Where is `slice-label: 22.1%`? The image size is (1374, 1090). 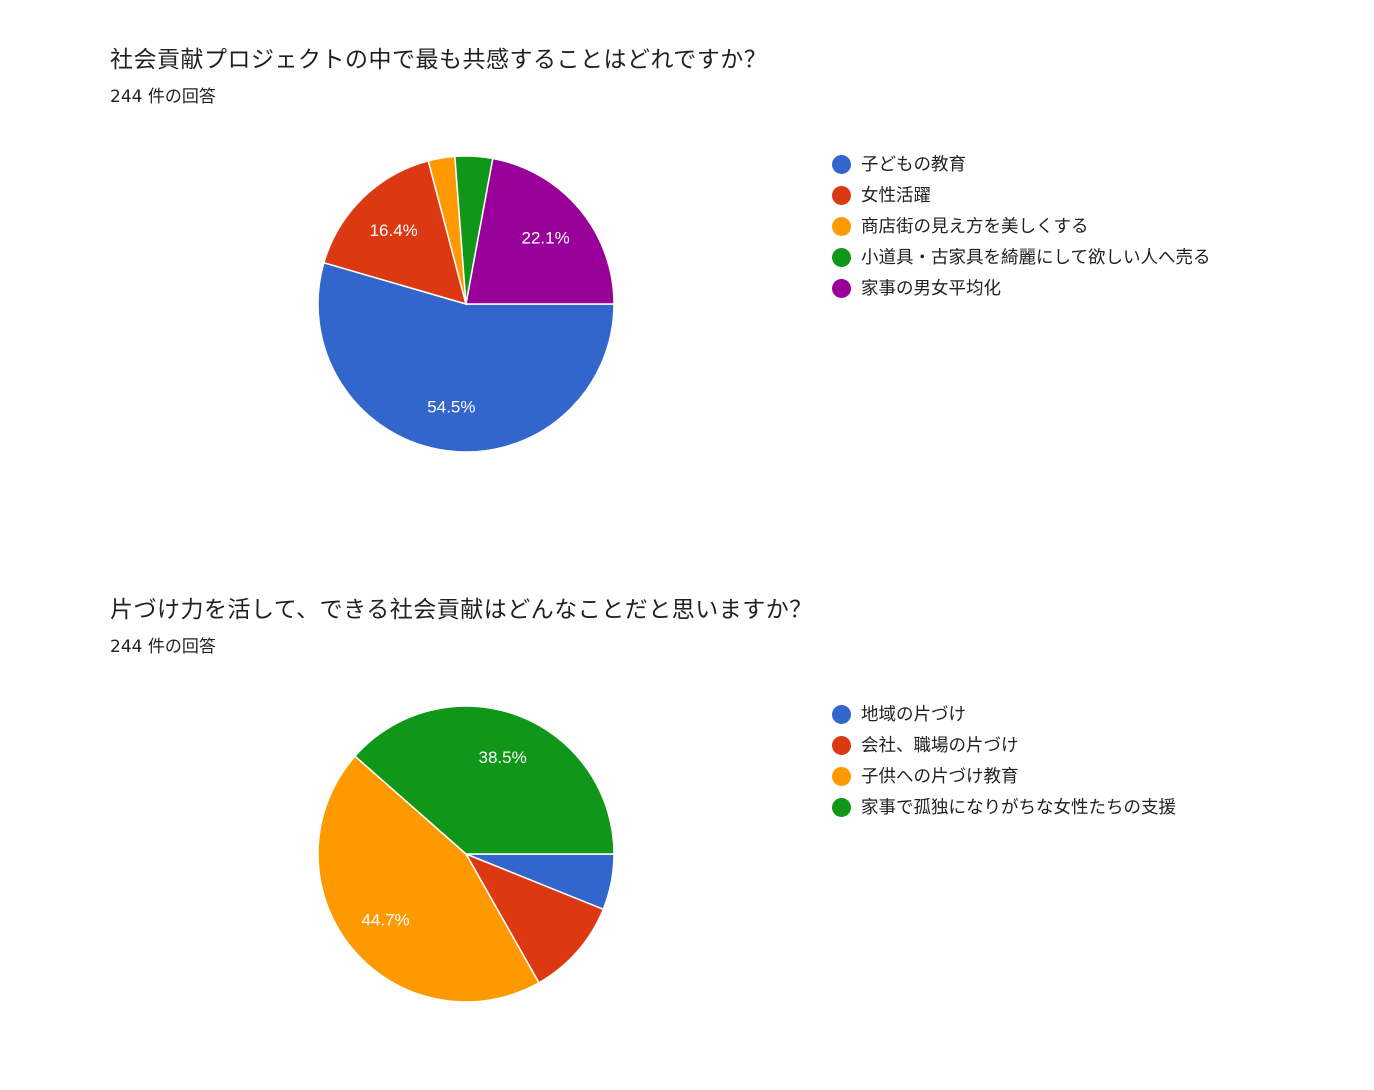 slice-label: 22.1% is located at coordinates (546, 238).